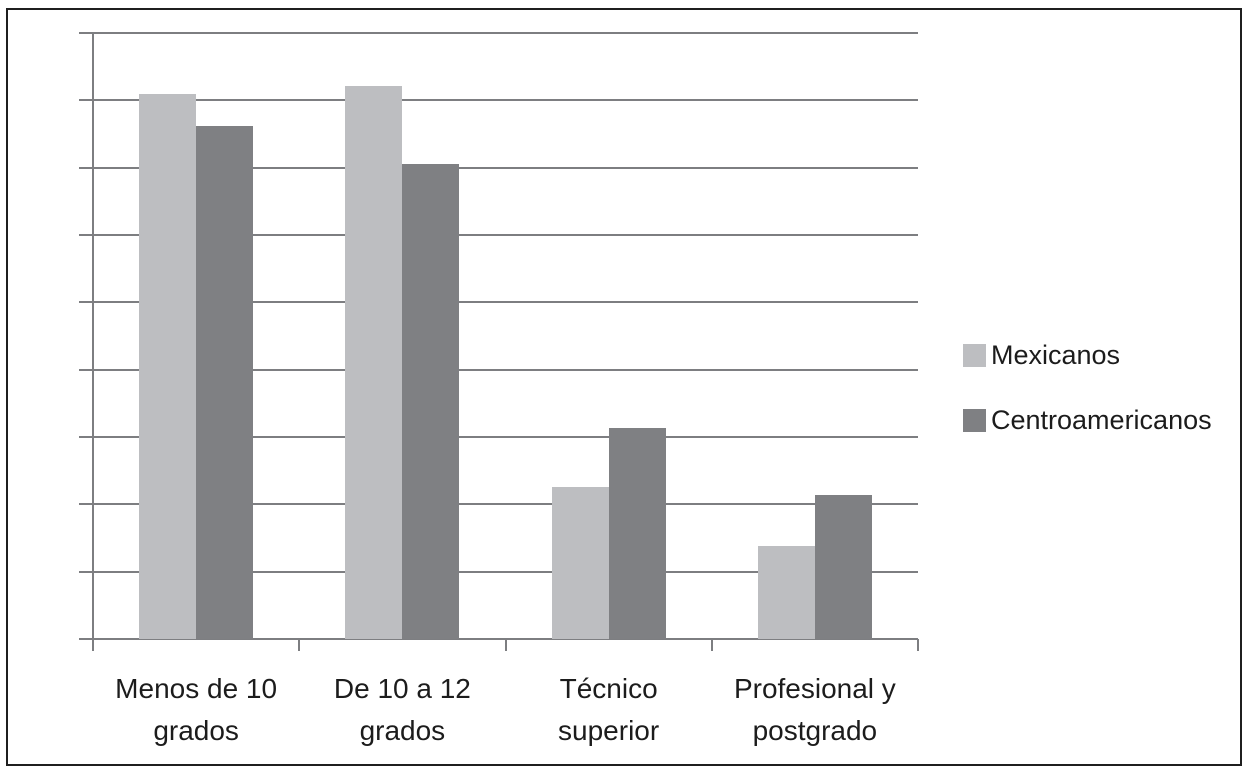 The height and width of the screenshot is (774, 1248). What do you see at coordinates (608, 688) in the screenshot?
I see `x-category-label-2-line-0: Técnico` at bounding box center [608, 688].